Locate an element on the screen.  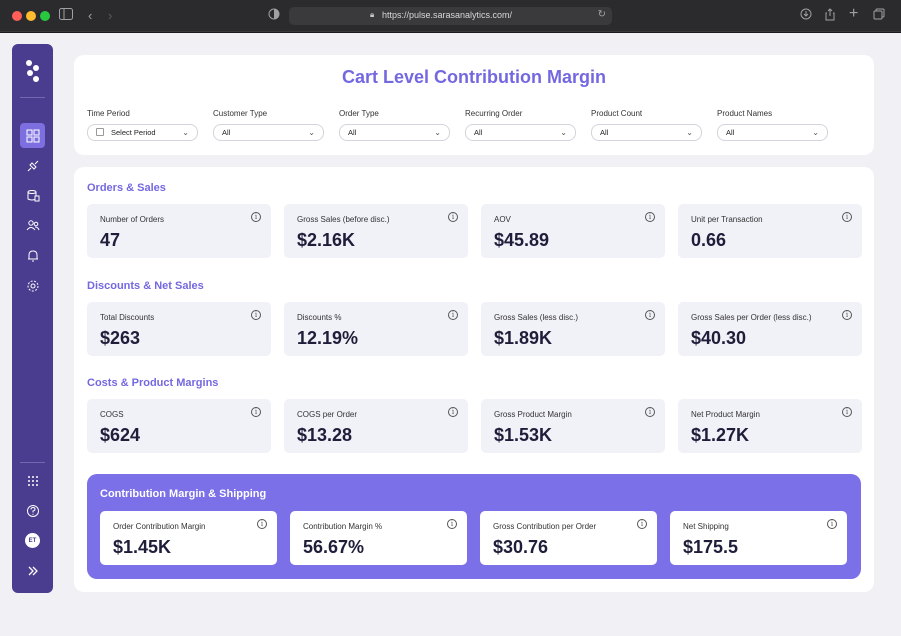
metric-label: Discounts % is located at coordinates (319, 317).